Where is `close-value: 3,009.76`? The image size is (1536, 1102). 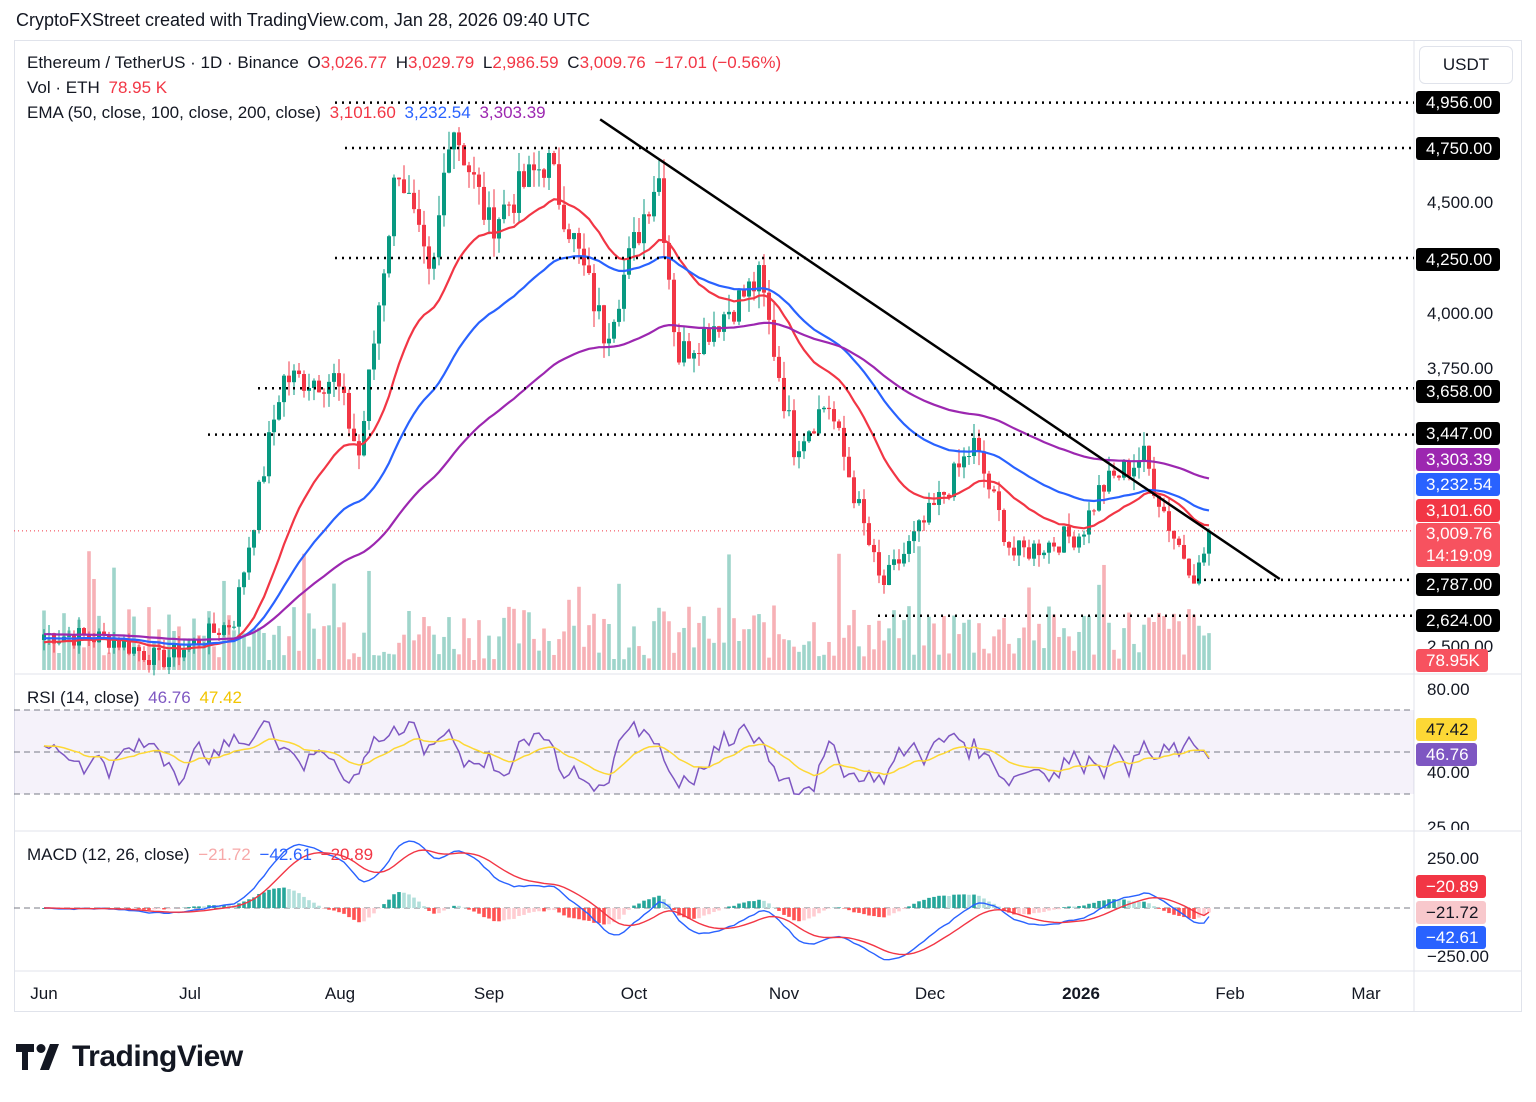 close-value: 3,009.76 is located at coordinates (612, 62).